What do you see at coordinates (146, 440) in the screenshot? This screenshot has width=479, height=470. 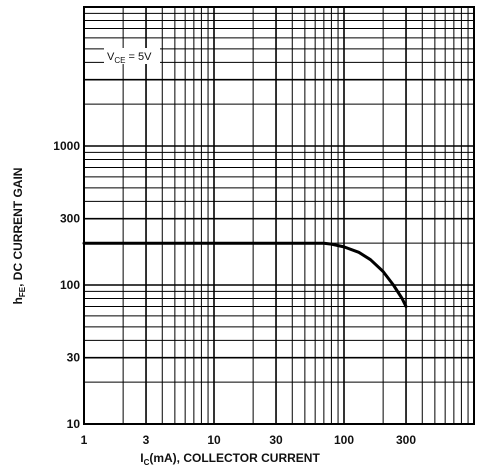 I see `x-tick-label: 3` at bounding box center [146, 440].